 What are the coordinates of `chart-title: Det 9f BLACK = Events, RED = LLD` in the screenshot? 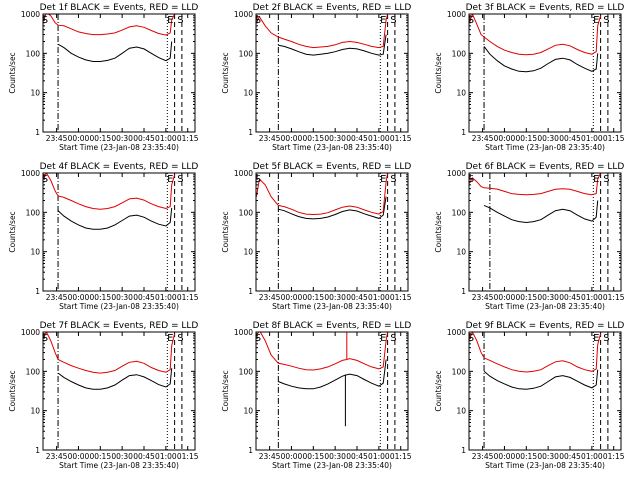 It's located at (545, 326).